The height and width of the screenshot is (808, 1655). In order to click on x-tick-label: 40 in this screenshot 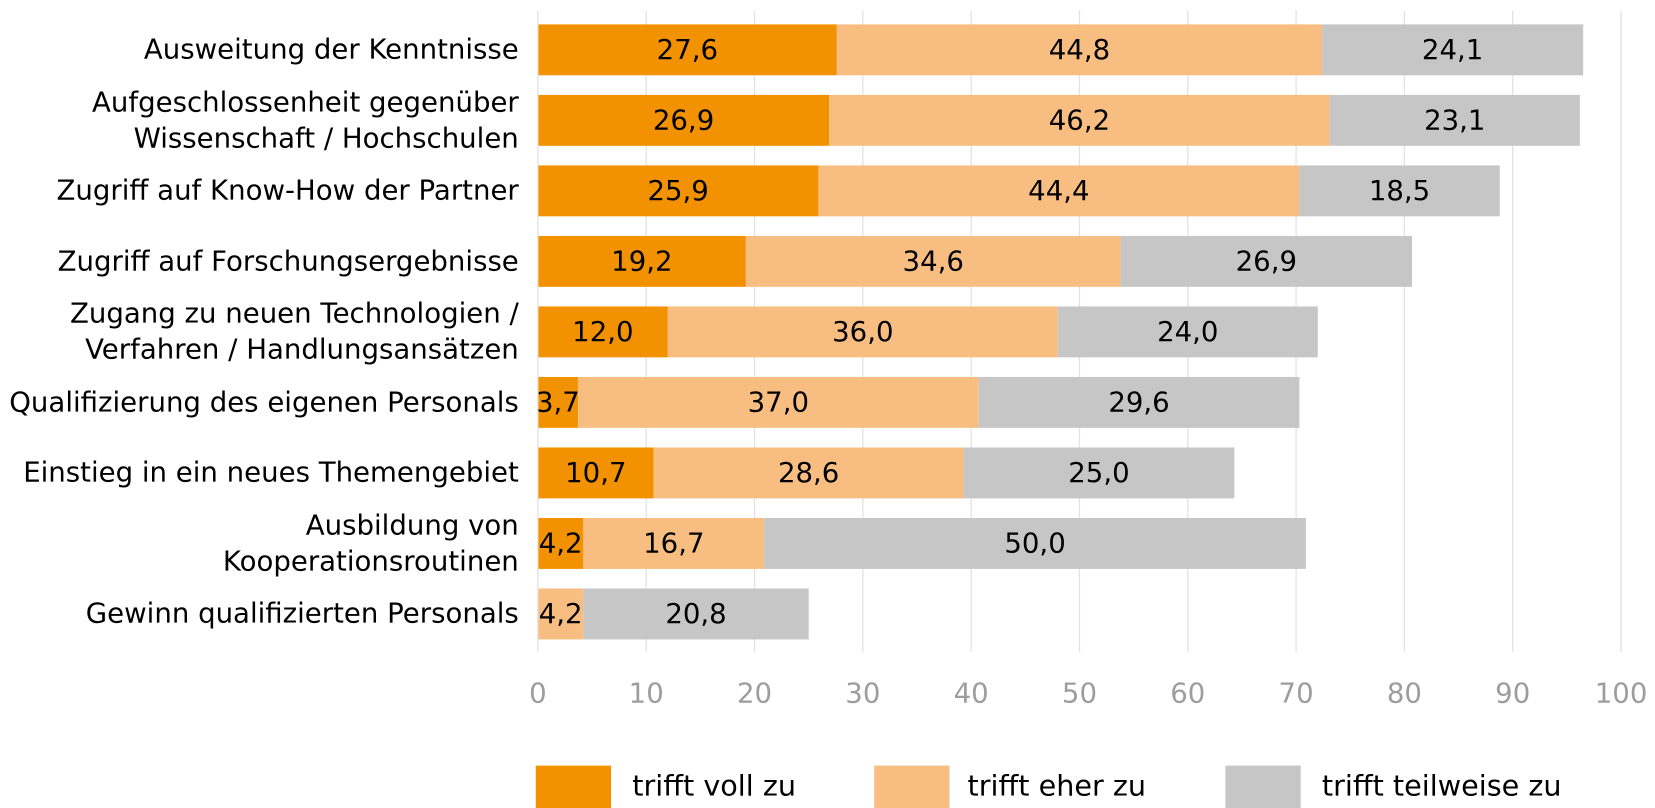, I will do `click(971, 693)`.